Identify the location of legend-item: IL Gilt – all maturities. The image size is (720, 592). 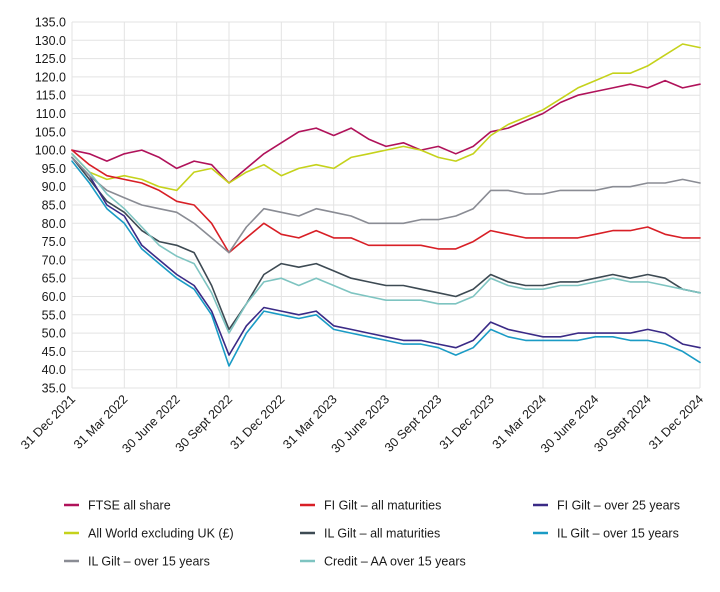
(370, 534).